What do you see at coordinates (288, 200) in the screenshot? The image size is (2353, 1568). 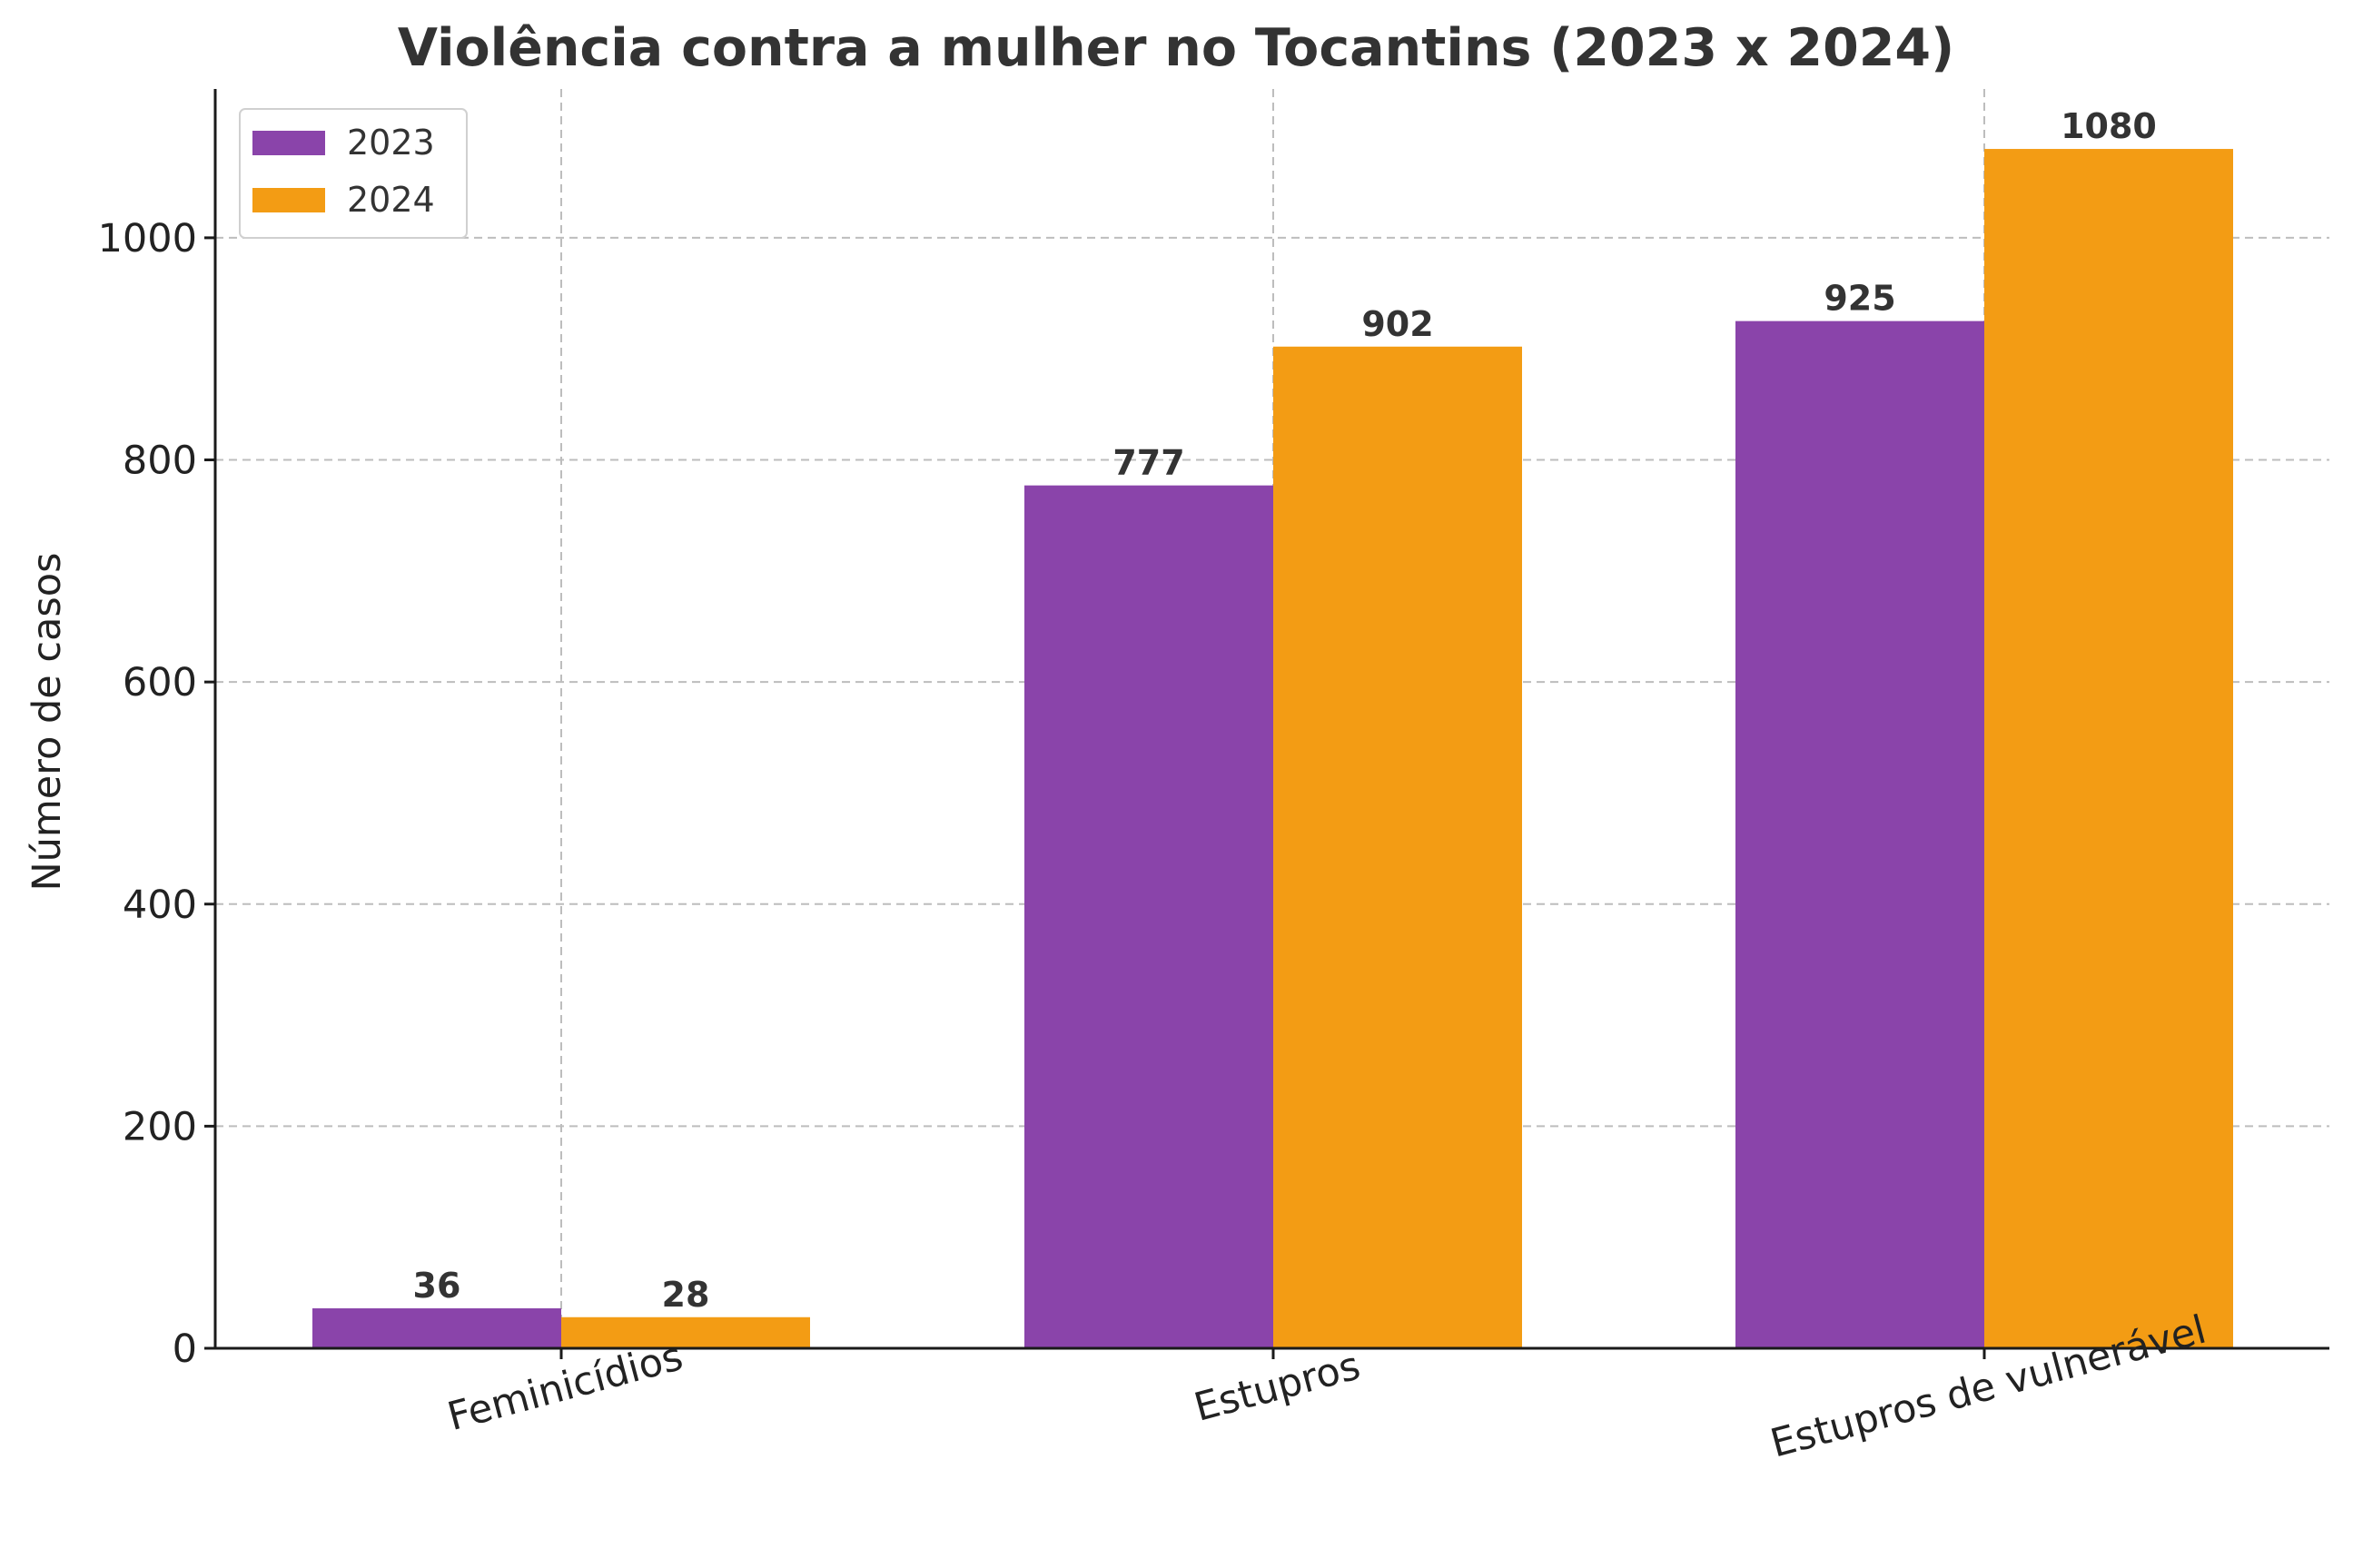 I see `legend-swatch-2024` at bounding box center [288, 200].